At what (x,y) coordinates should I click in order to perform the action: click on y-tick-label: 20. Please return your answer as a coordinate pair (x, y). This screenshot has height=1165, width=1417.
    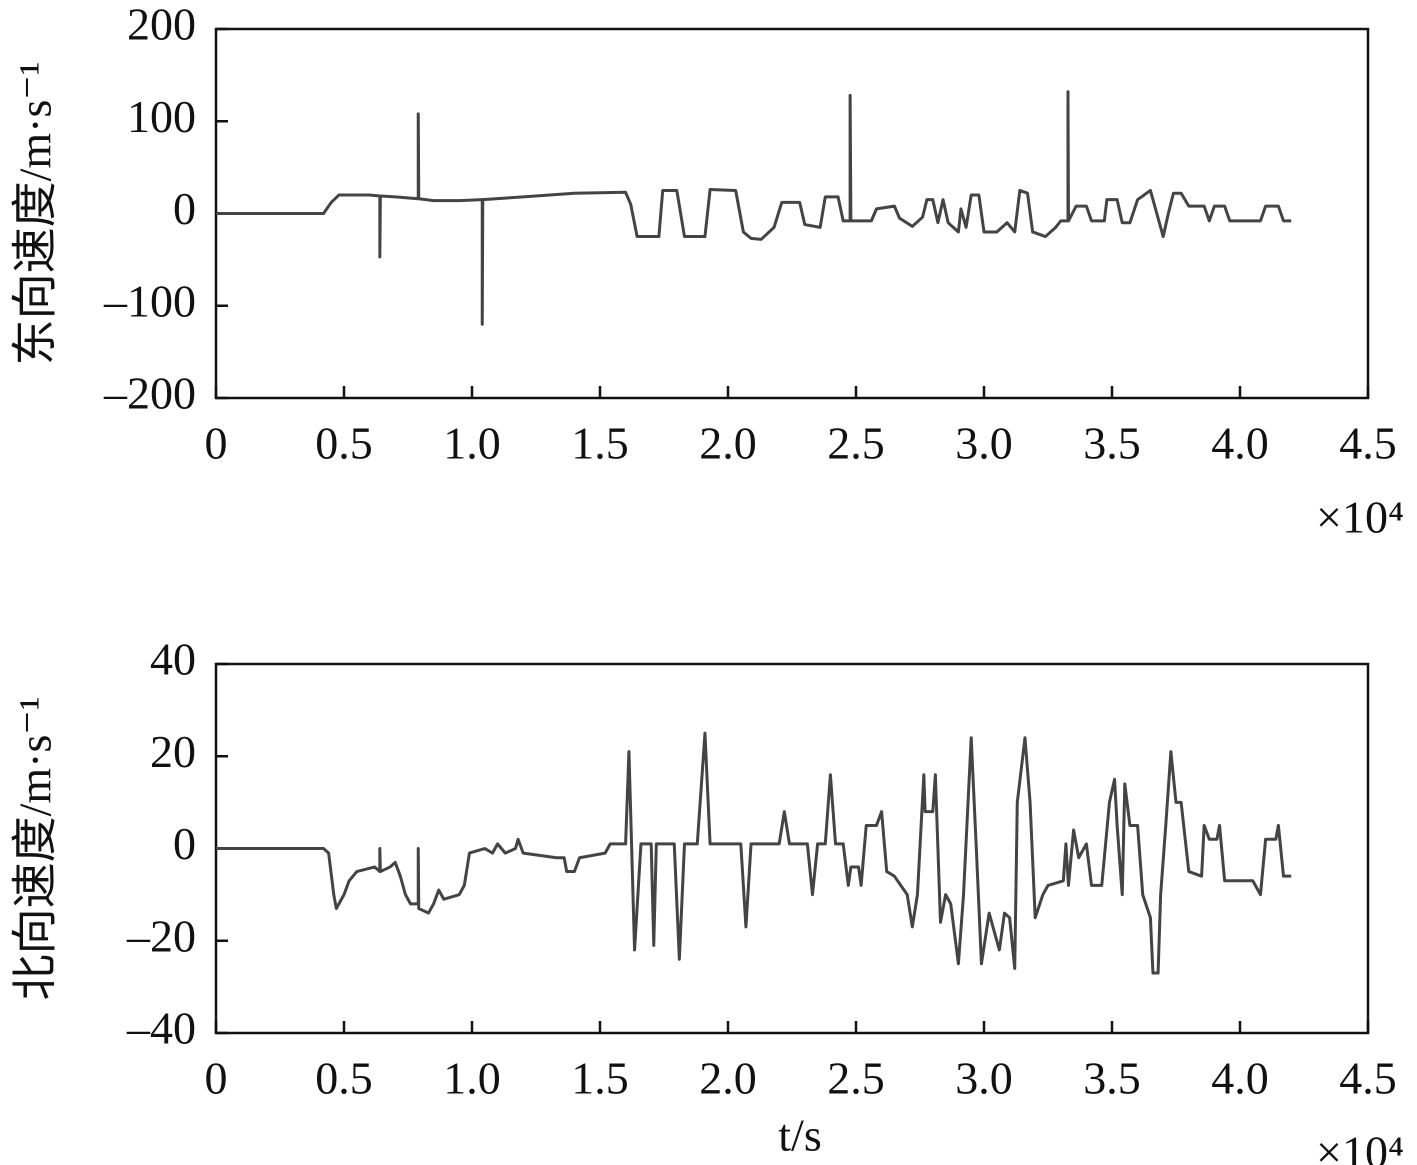
    Looking at the image, I should click on (173, 751).